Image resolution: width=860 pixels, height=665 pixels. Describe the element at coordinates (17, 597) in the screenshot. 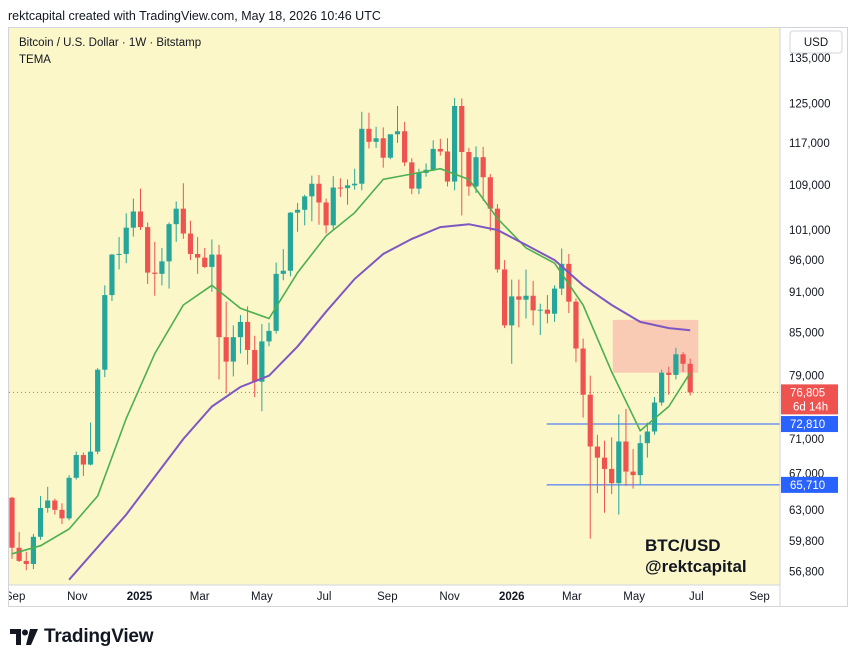

I see `x-tick-label: Sep` at that location.